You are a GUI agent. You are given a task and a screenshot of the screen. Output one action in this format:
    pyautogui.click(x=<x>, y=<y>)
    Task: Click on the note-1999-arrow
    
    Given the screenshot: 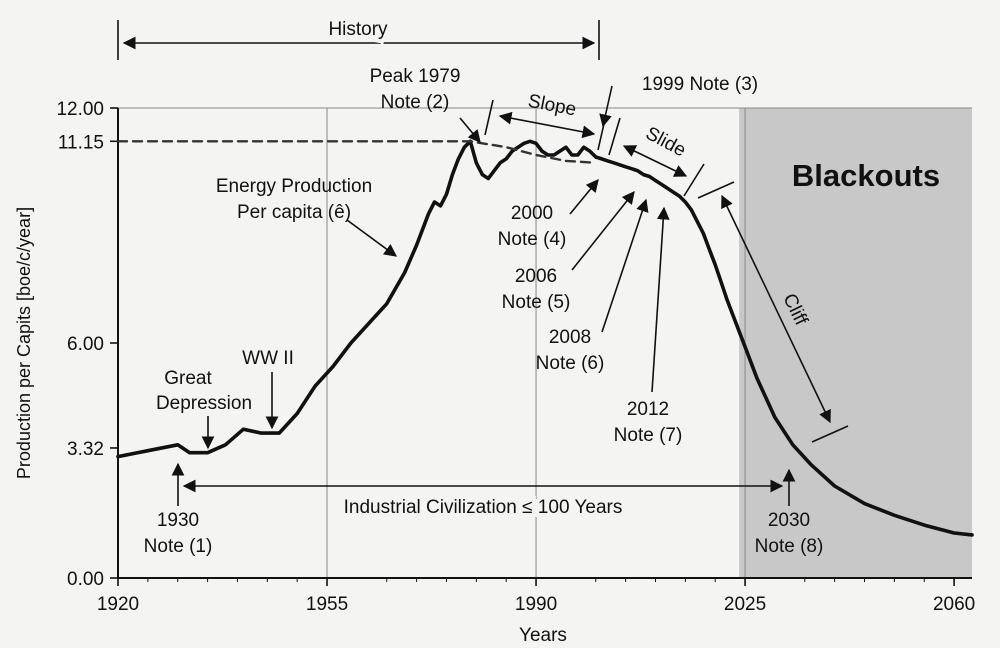 What is the action you would take?
    pyautogui.click(x=606, y=106)
    